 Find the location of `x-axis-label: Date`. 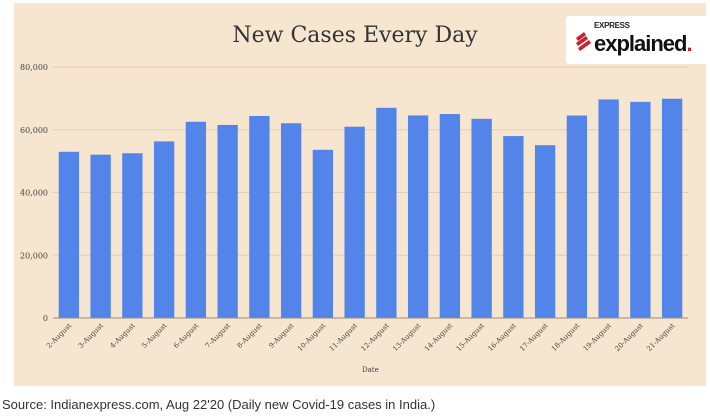

x-axis-label: Date is located at coordinates (370, 370).